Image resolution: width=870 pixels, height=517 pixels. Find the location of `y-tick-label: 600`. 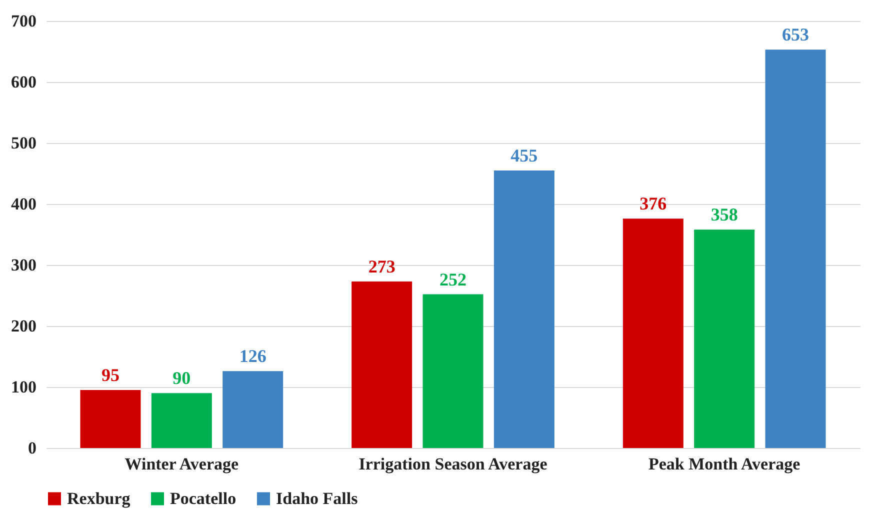

y-tick-label: 600 is located at coordinates (23, 82).